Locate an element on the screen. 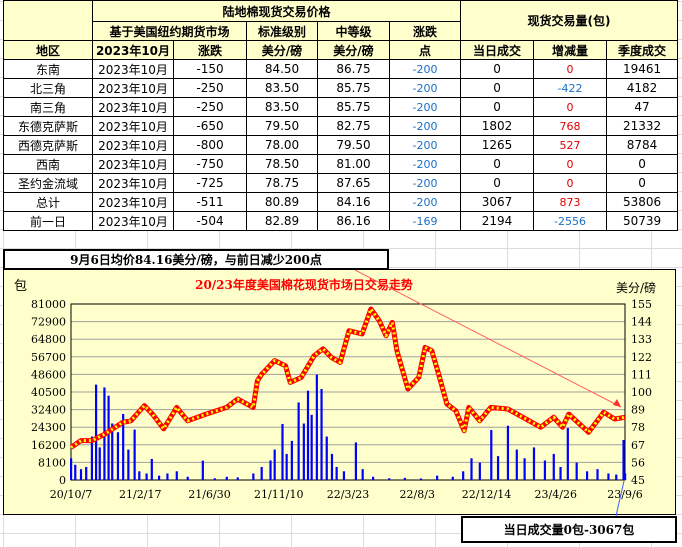  x-tick-label: 22/3/23 is located at coordinates (348, 494).